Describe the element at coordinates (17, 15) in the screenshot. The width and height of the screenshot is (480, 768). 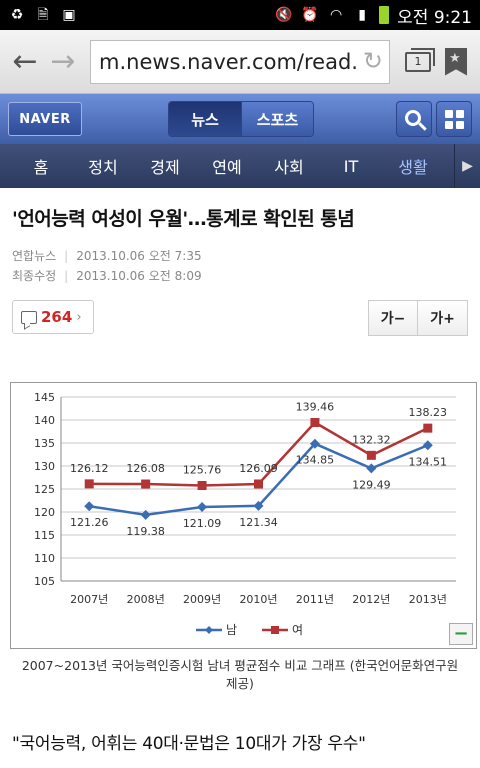
I see `recycle-icon: ♻` at that location.